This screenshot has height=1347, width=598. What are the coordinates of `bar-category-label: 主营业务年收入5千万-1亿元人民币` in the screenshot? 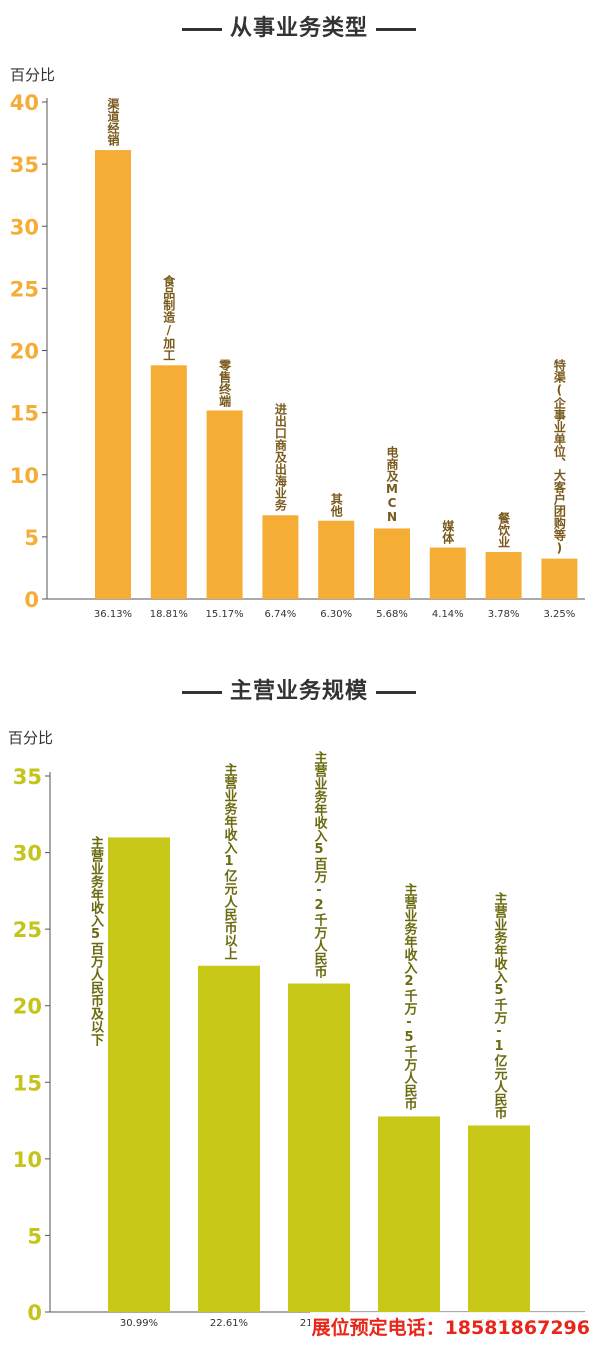 It's located at (499, 1006).